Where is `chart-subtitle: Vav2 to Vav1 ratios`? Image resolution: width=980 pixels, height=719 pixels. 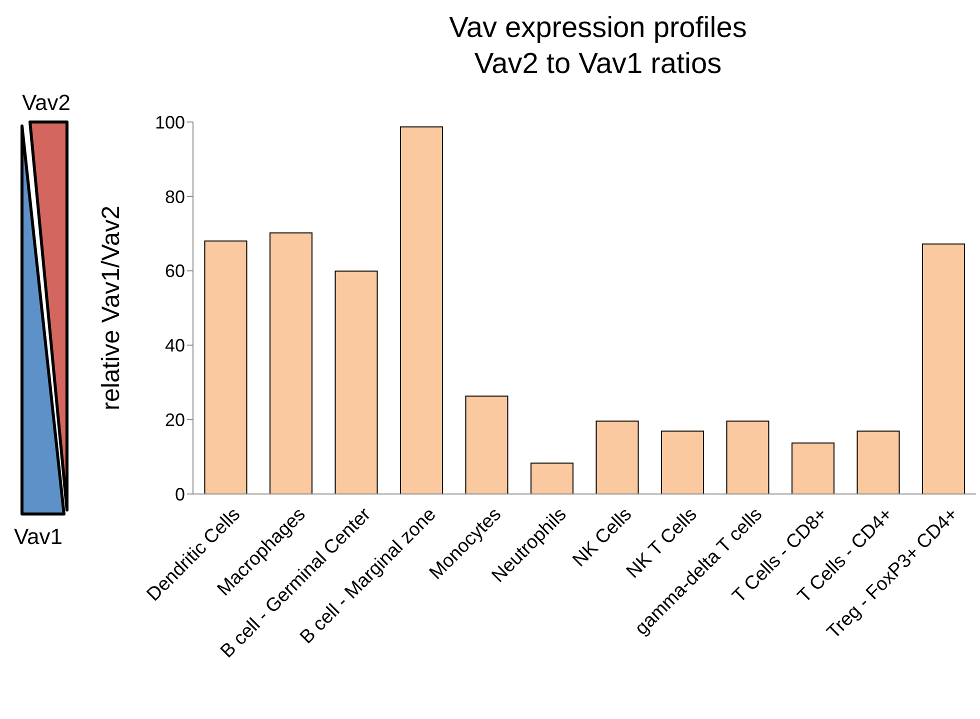 chart-subtitle: Vav2 to Vav1 ratios is located at coordinates (598, 64).